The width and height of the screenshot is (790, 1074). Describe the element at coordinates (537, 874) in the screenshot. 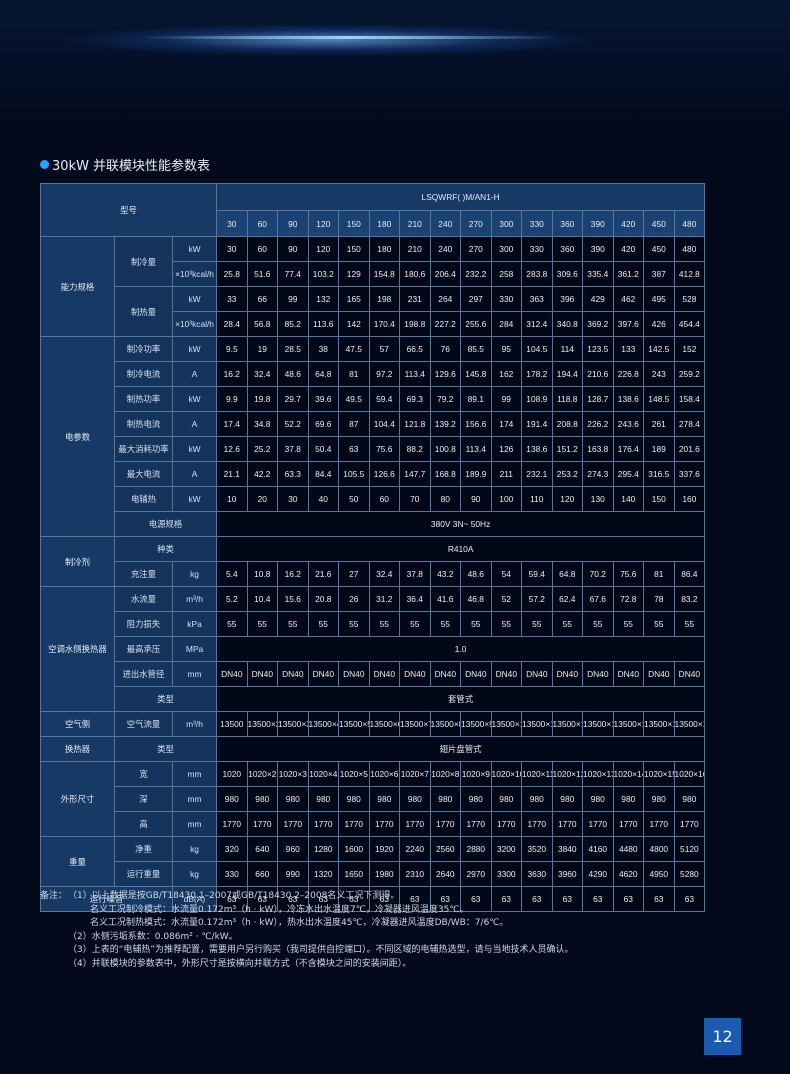

I see `value-cell: 3630` at that location.